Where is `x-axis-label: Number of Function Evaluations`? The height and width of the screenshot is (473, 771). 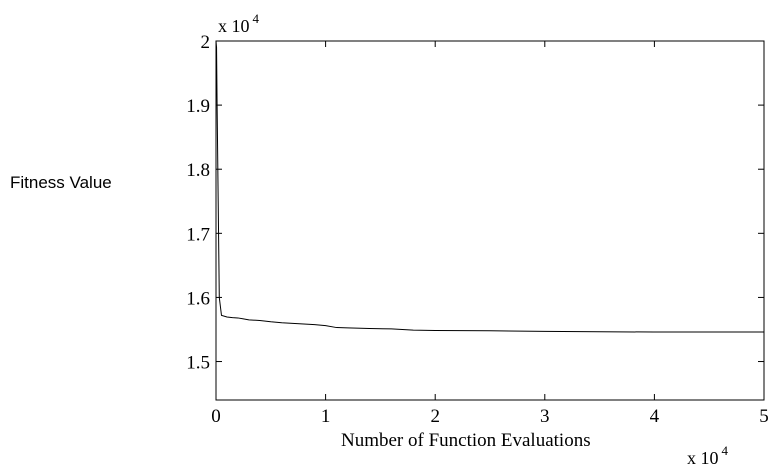
x-axis-label: Number of Function Evaluations is located at coordinates (466, 440).